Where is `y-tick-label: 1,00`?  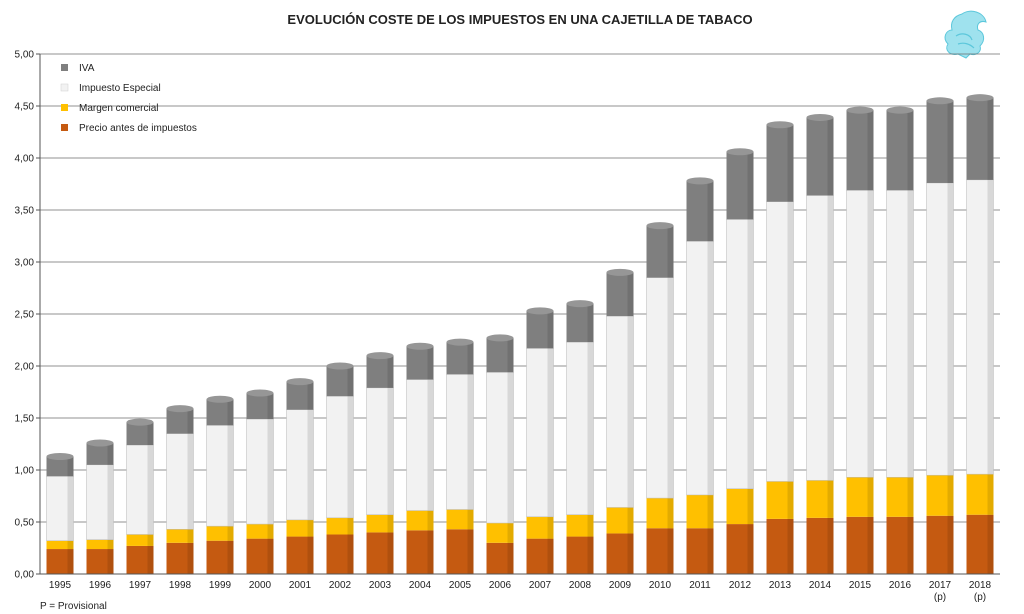
y-tick-label: 1,00 is located at coordinates (25, 471).